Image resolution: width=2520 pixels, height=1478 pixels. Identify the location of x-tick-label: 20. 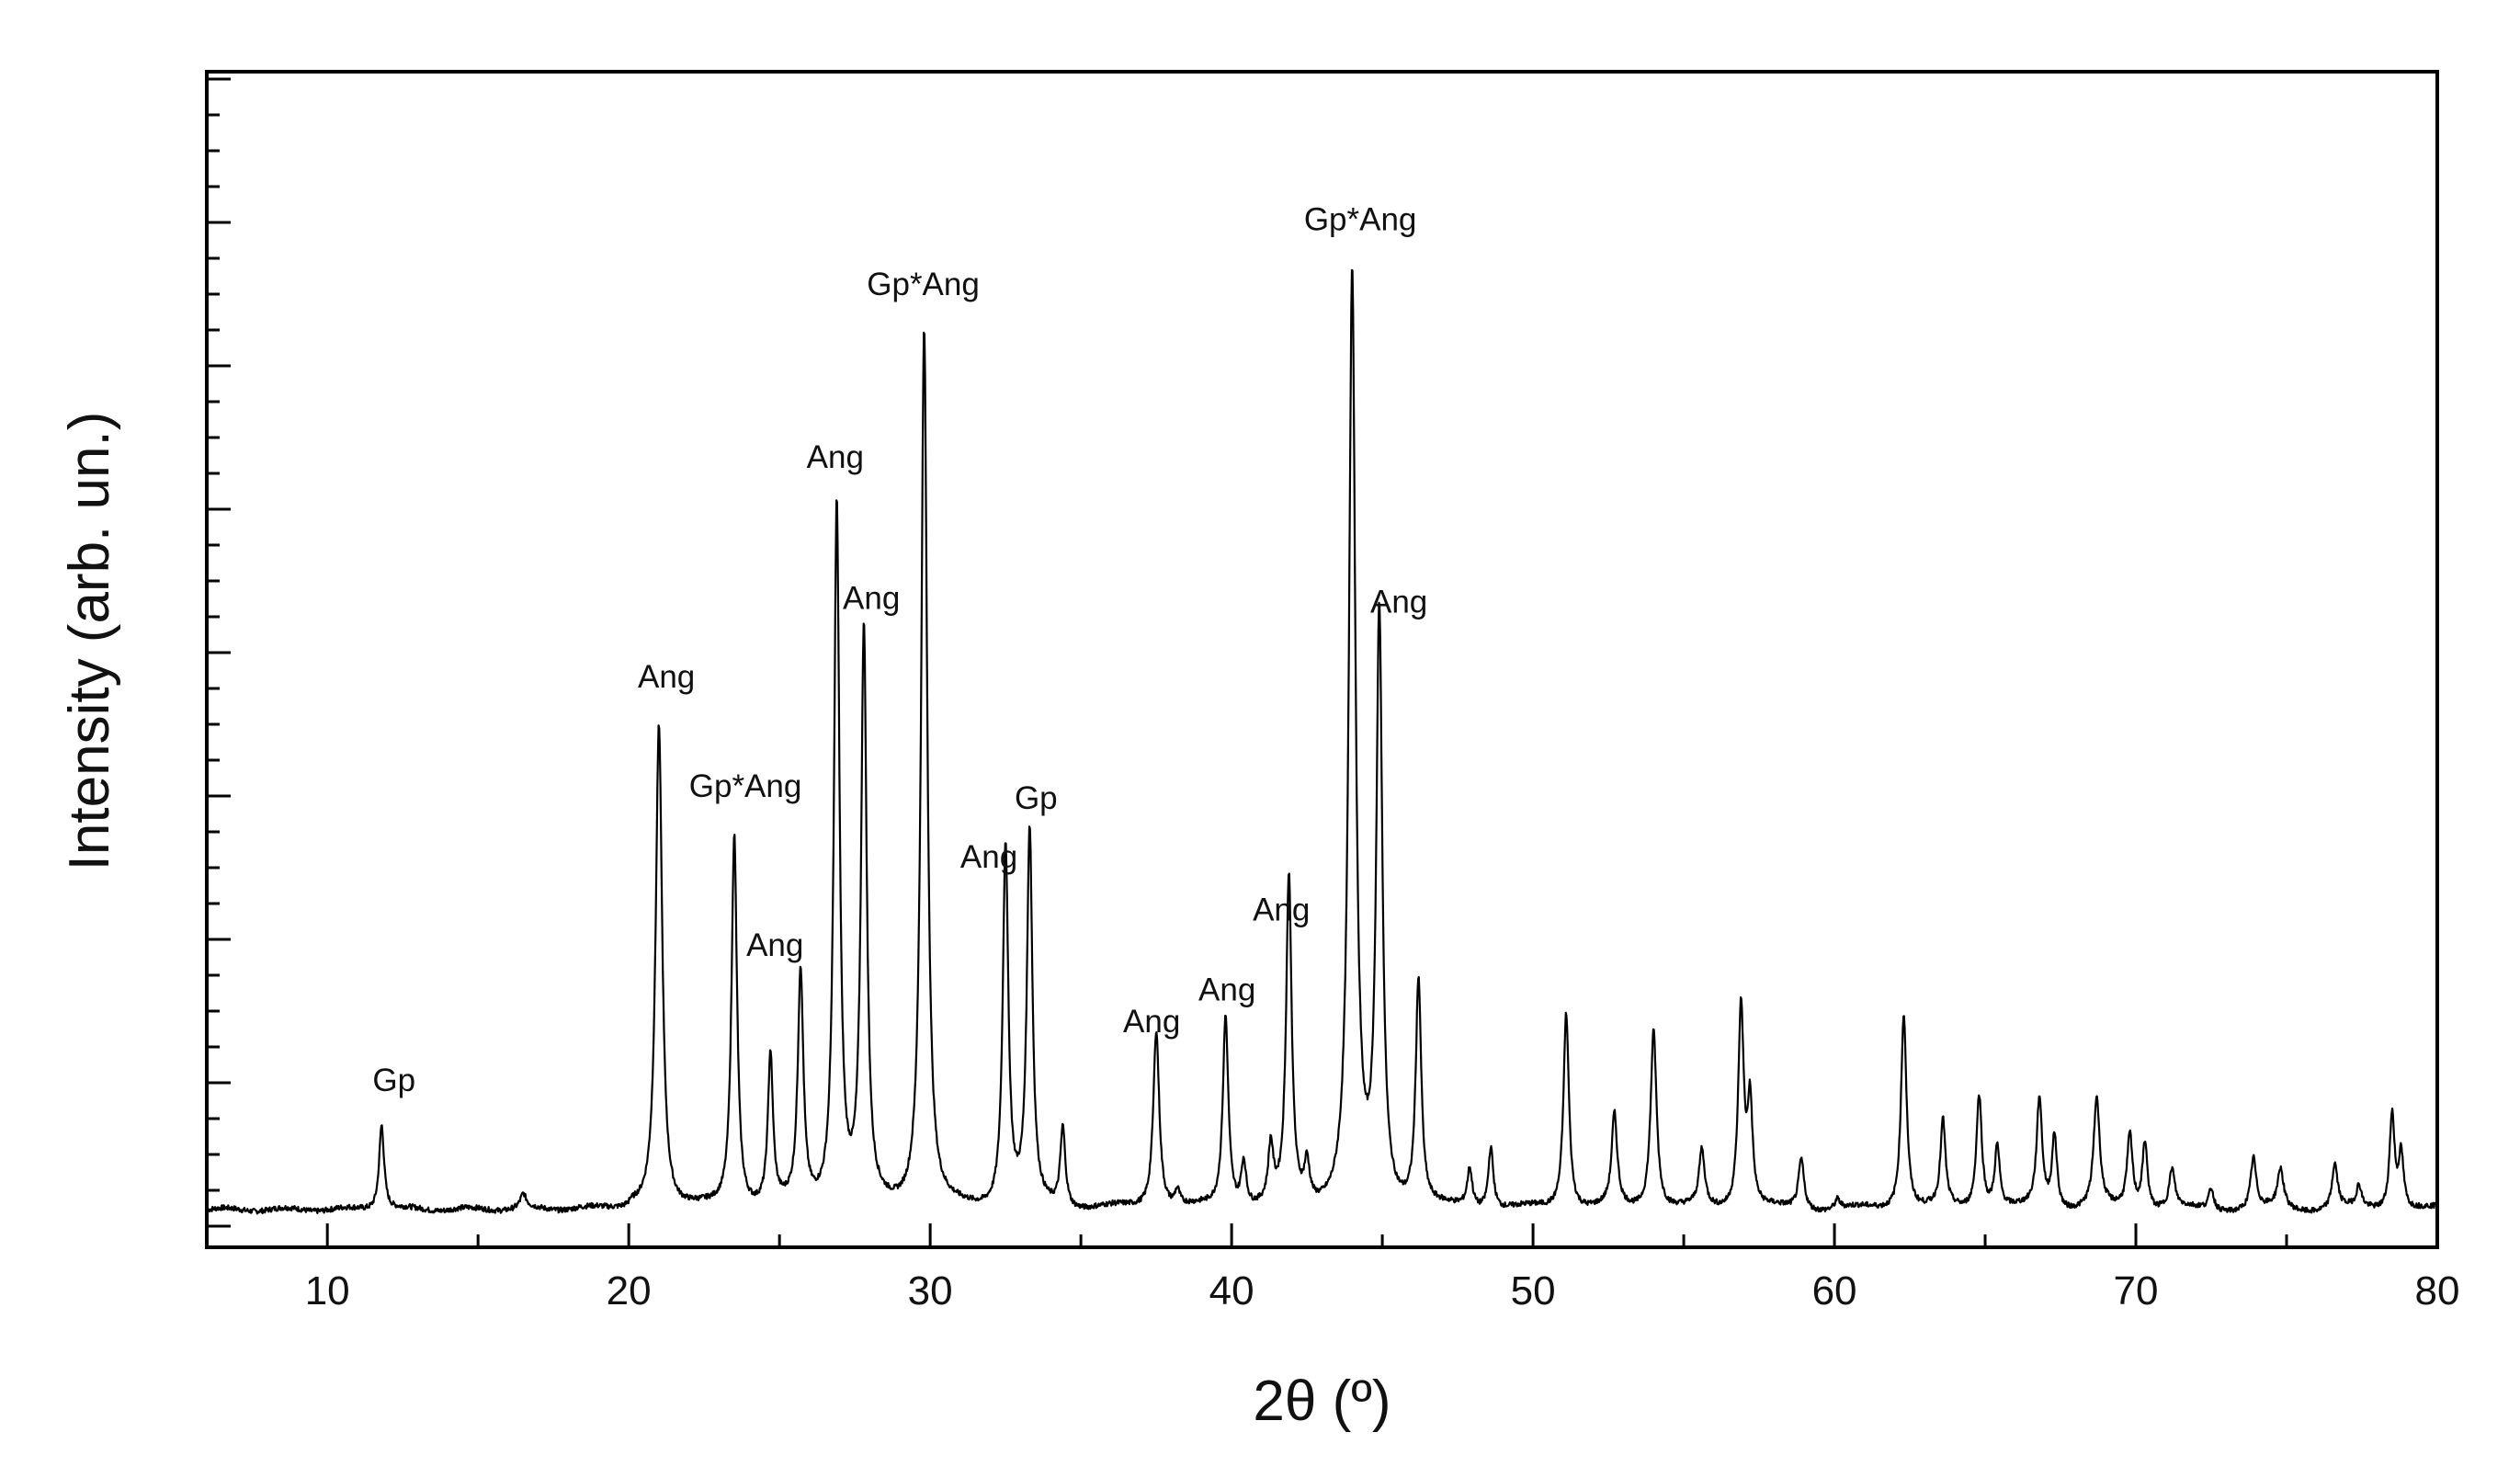
(629, 1290).